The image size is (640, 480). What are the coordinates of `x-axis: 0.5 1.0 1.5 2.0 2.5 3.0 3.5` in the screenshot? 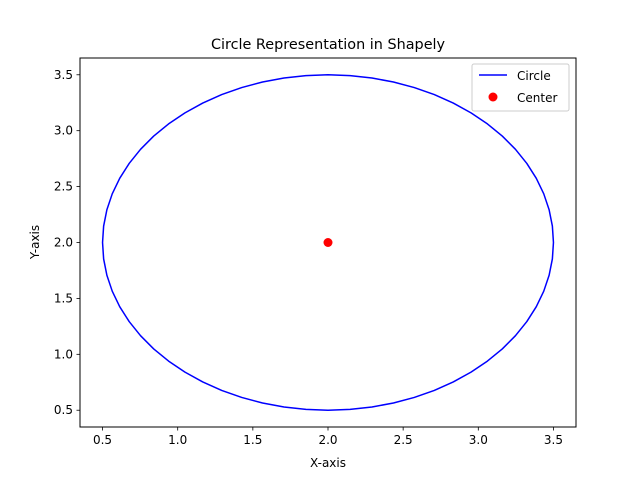 It's located at (328, 437).